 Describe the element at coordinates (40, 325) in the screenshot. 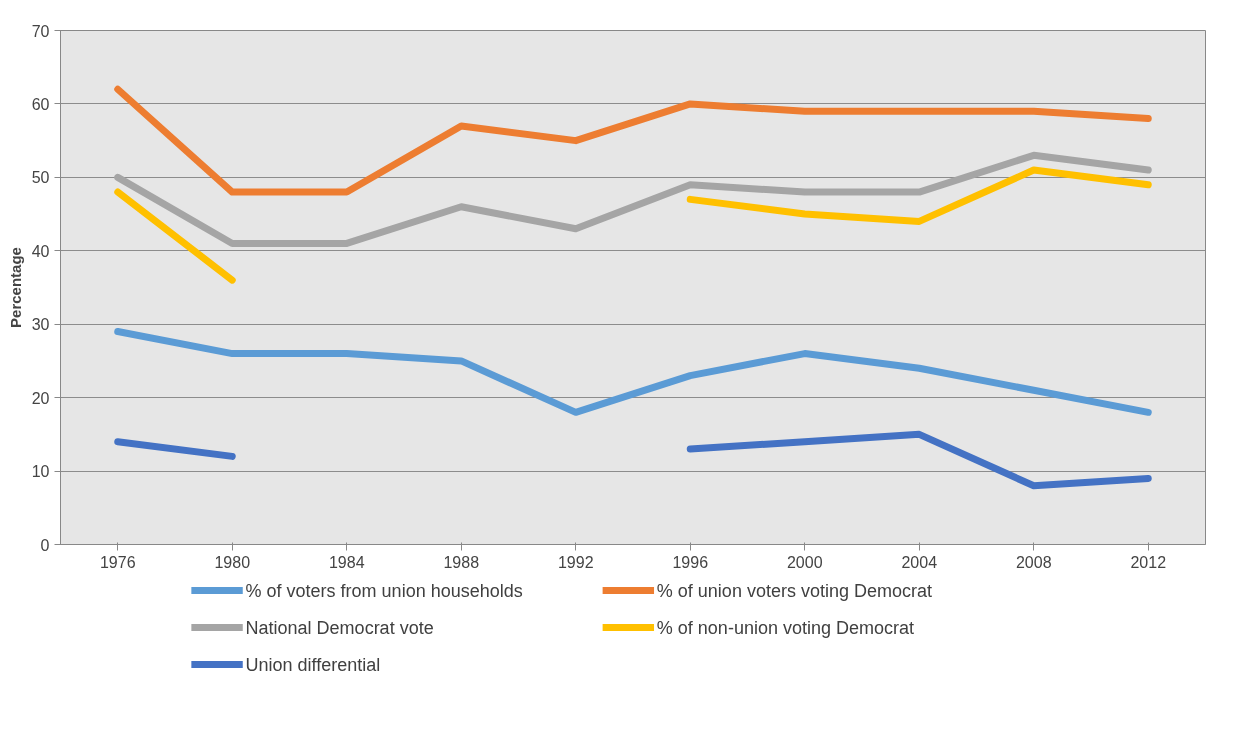

I see `y-tick-label: 30` at that location.